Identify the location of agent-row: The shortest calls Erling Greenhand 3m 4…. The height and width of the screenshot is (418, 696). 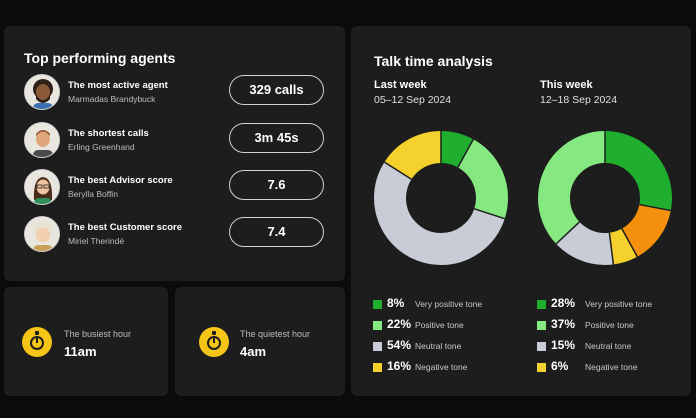
(179, 142).